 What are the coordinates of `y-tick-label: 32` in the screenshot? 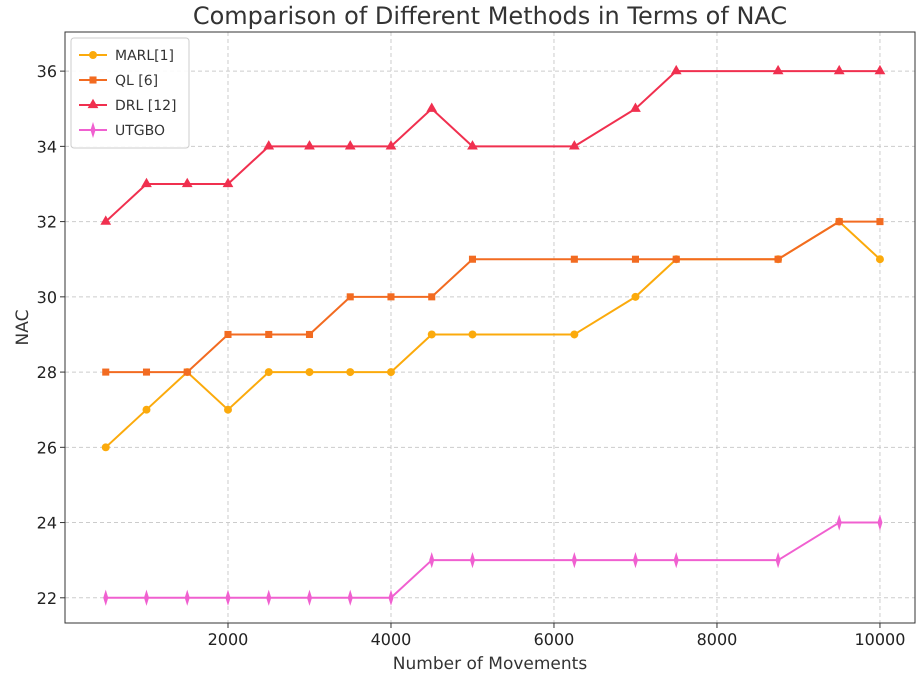 It's located at (46, 222).